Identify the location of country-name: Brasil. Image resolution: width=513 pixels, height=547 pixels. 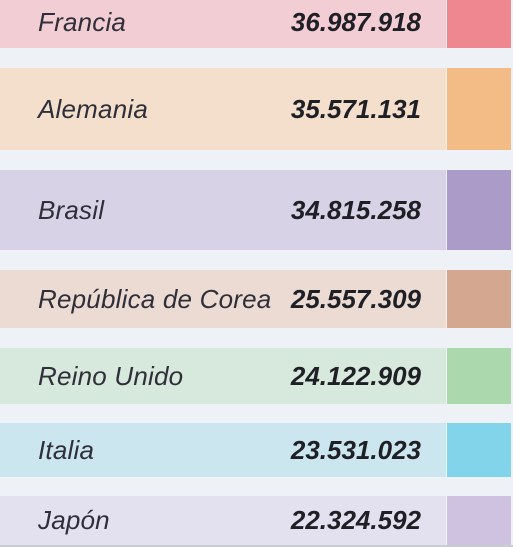
(71, 209).